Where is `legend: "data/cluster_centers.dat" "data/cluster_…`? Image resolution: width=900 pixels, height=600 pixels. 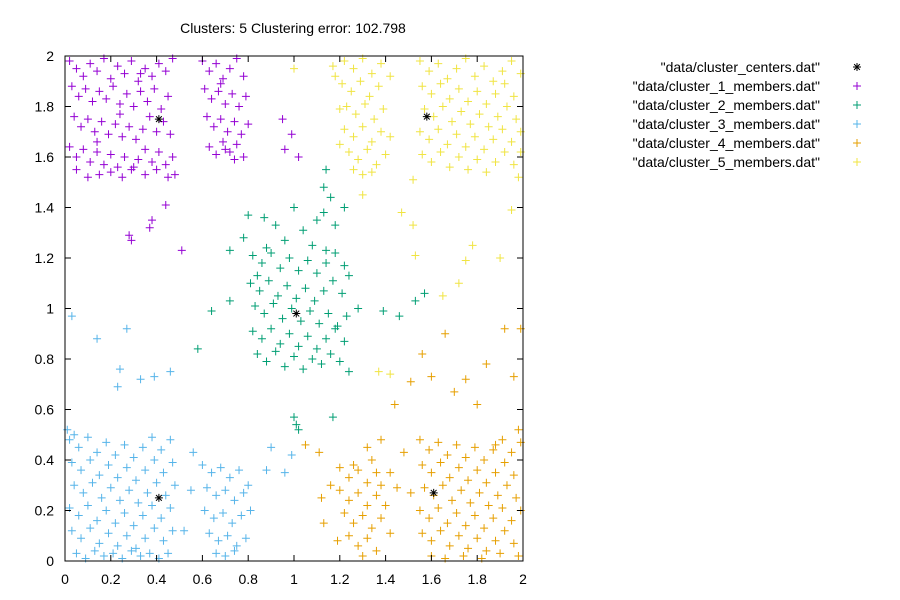
legend: "data/cluster_centers.dat" "data/cluster_… is located at coordinates (747, 114).